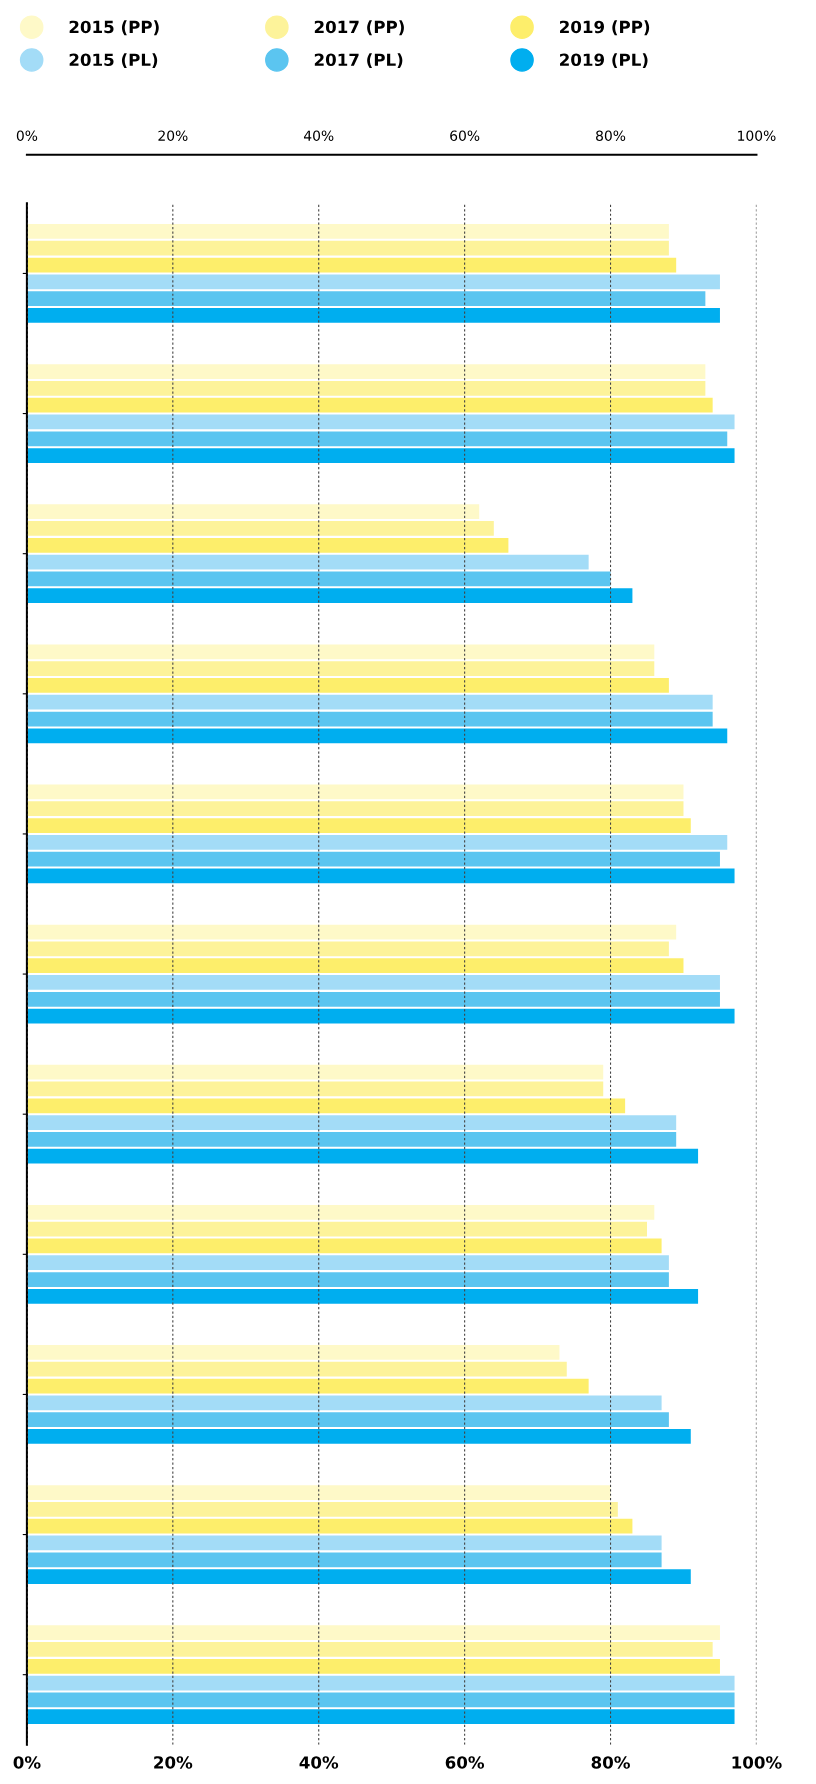 This screenshot has width=816, height=1784. Describe the element at coordinates (605, 28) in the screenshot. I see `legend-label: 2019 (PP)` at that location.